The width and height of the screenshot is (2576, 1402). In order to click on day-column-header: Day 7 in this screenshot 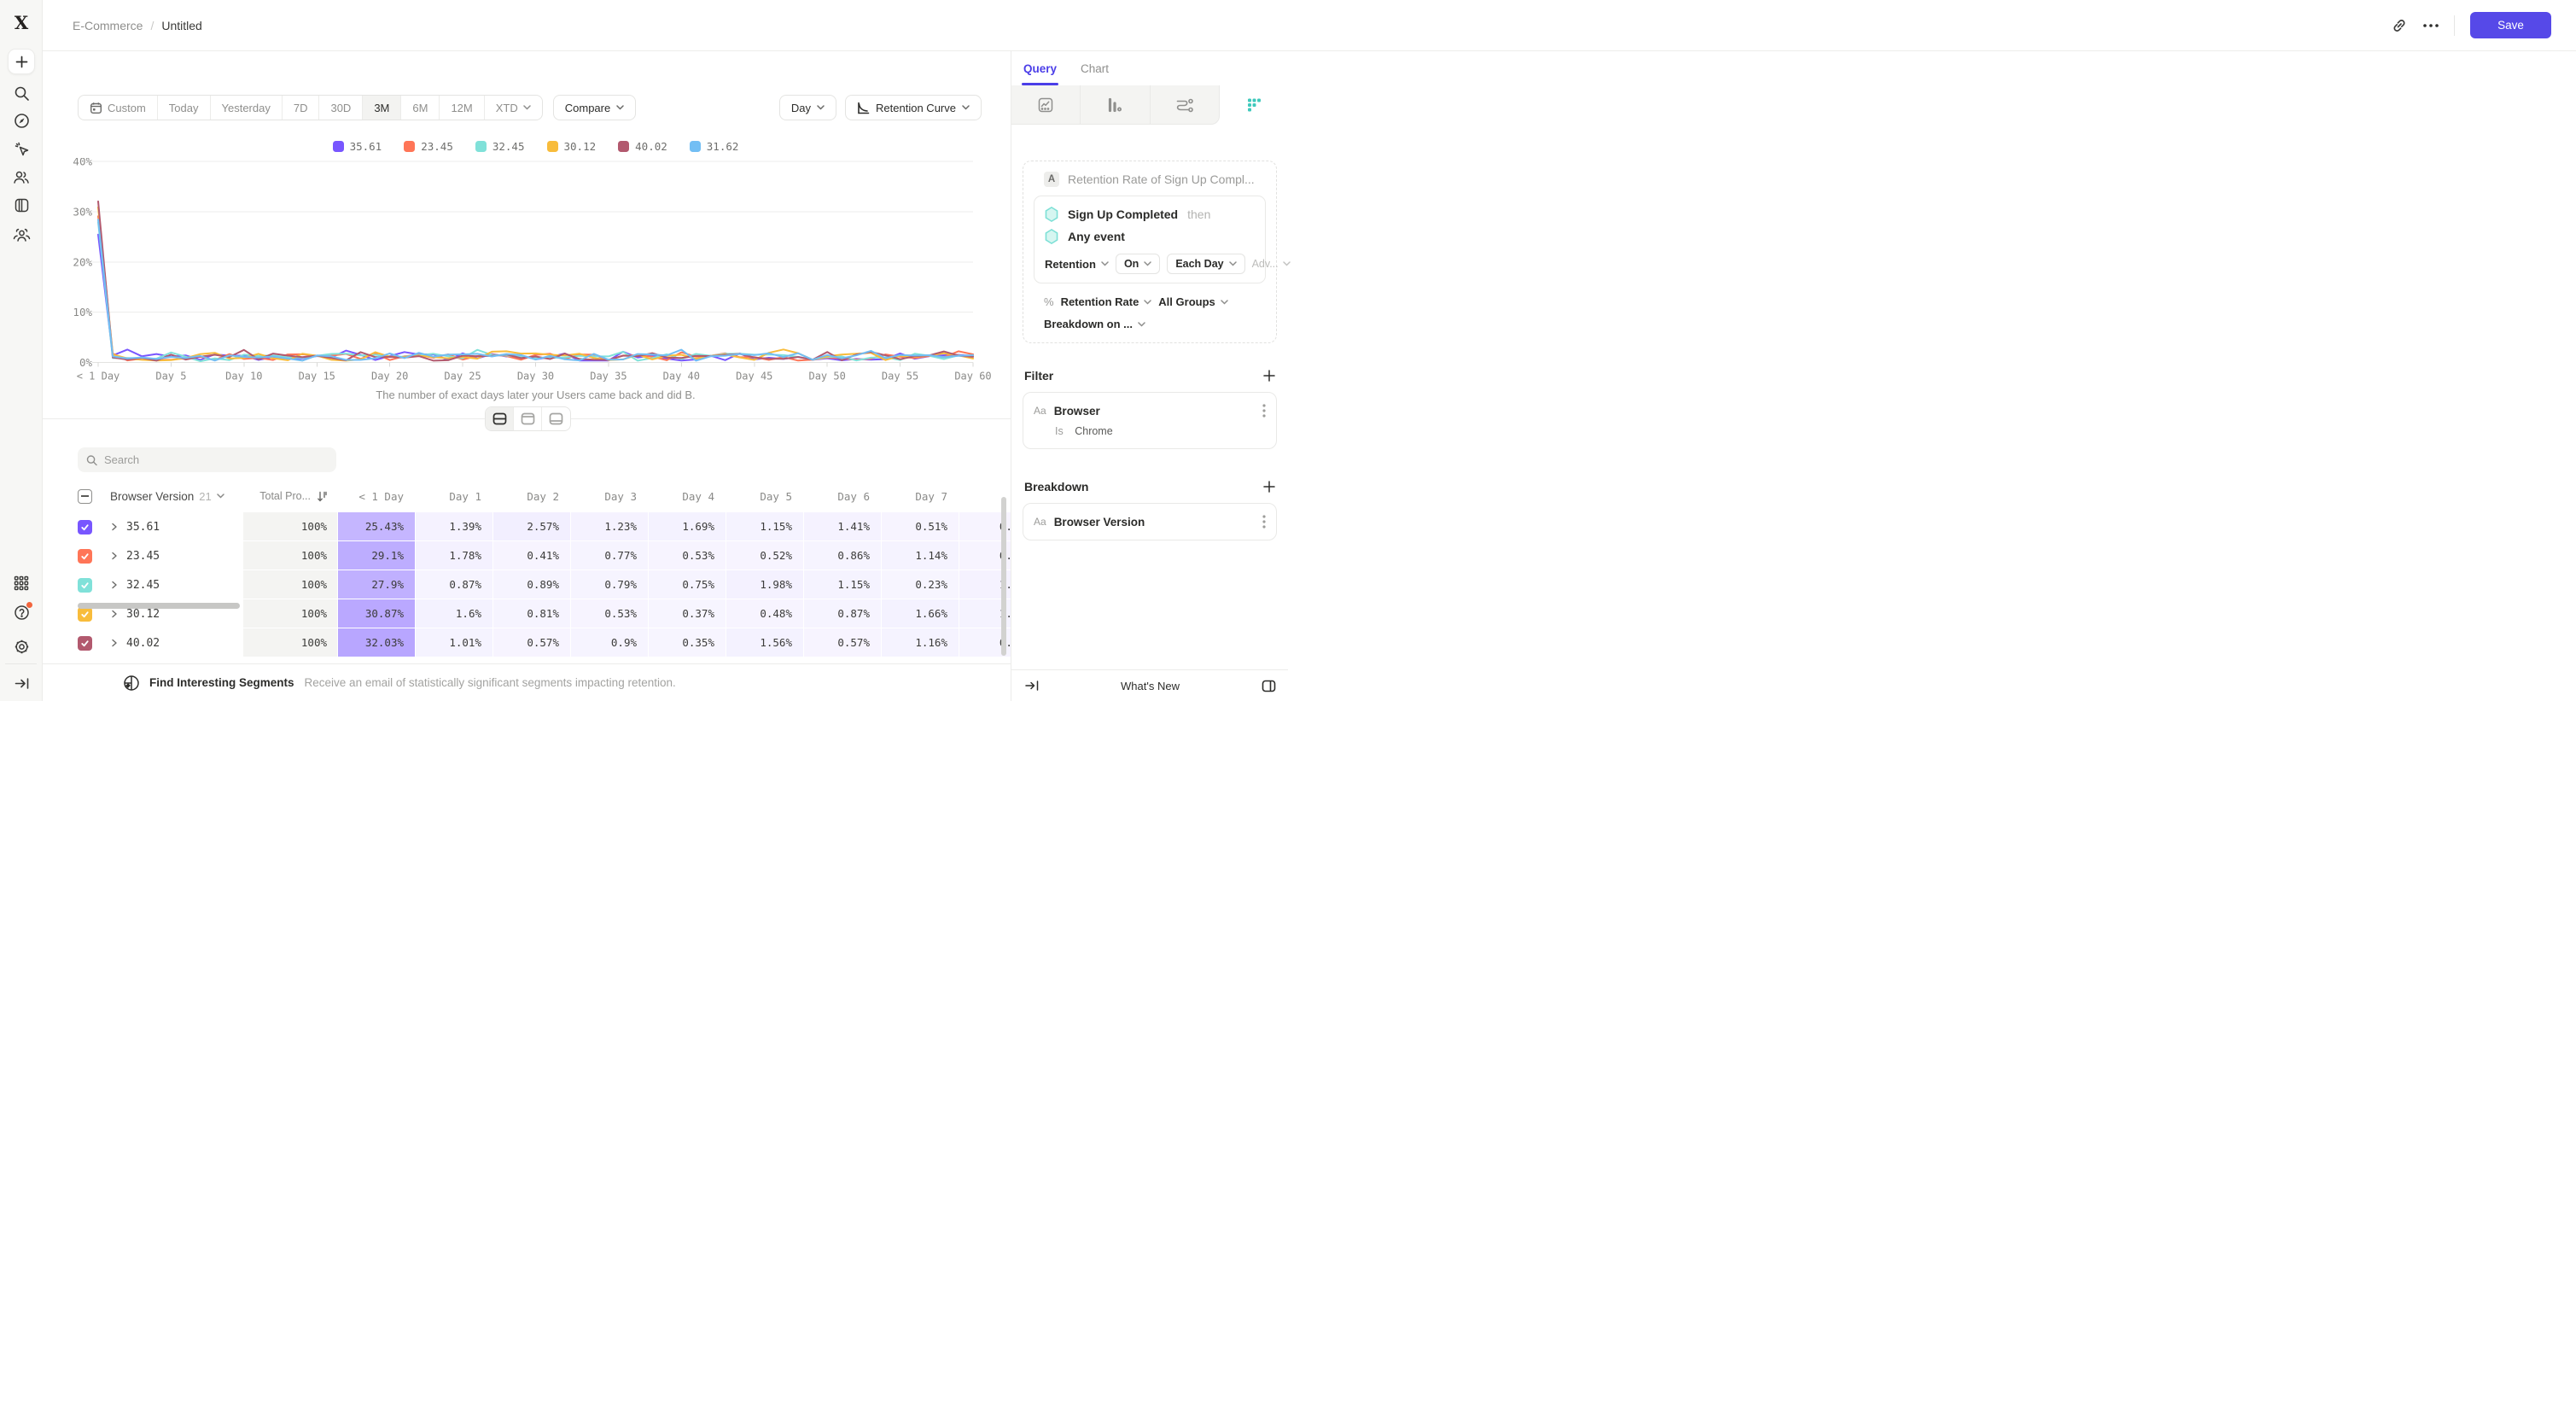, I will do `click(931, 496)`.